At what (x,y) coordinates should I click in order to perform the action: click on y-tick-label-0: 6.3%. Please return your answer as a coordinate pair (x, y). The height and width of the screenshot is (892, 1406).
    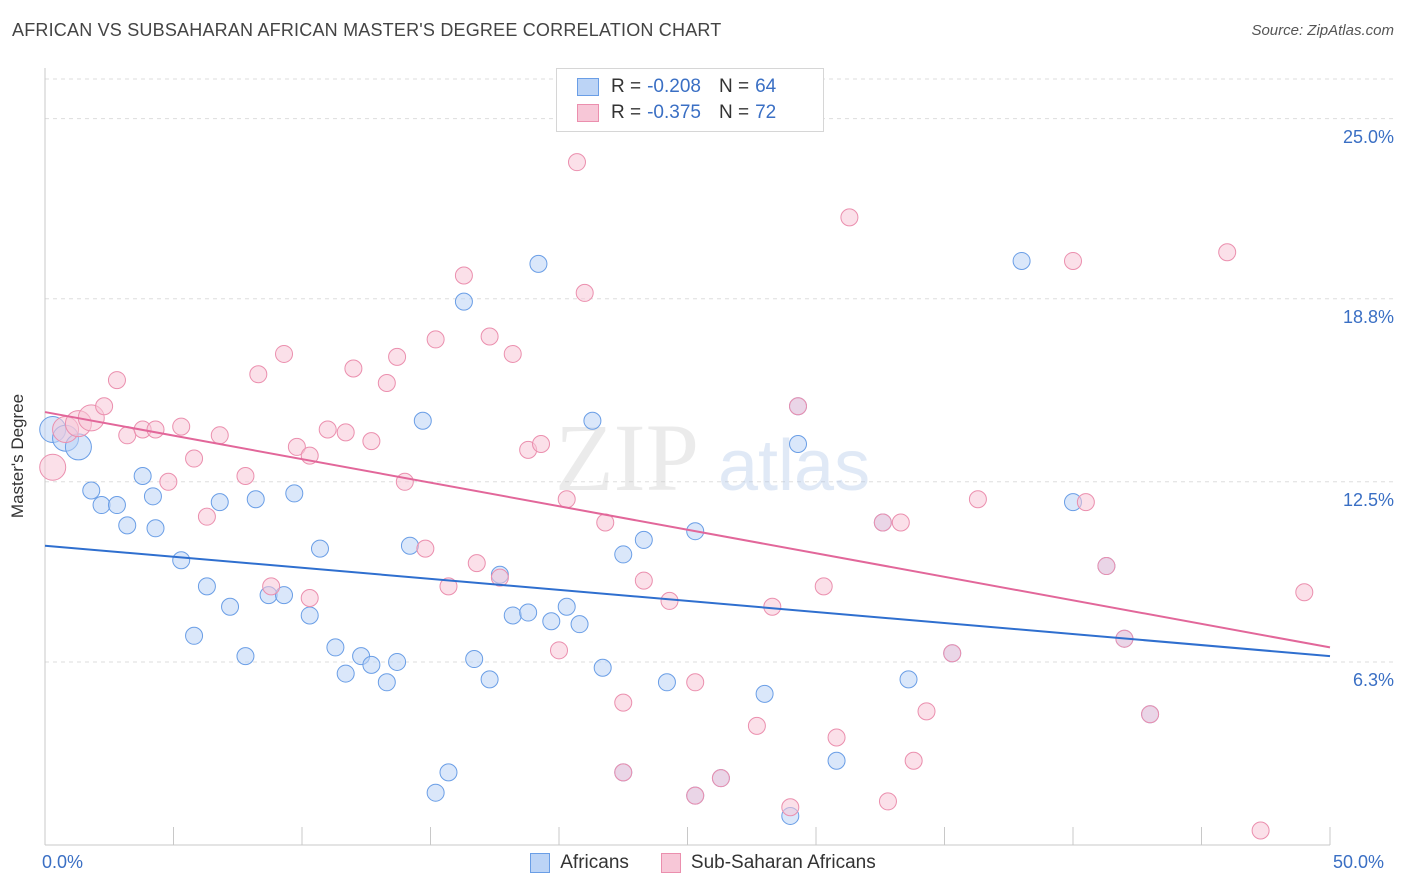
    Looking at the image, I should click on (1373, 679).